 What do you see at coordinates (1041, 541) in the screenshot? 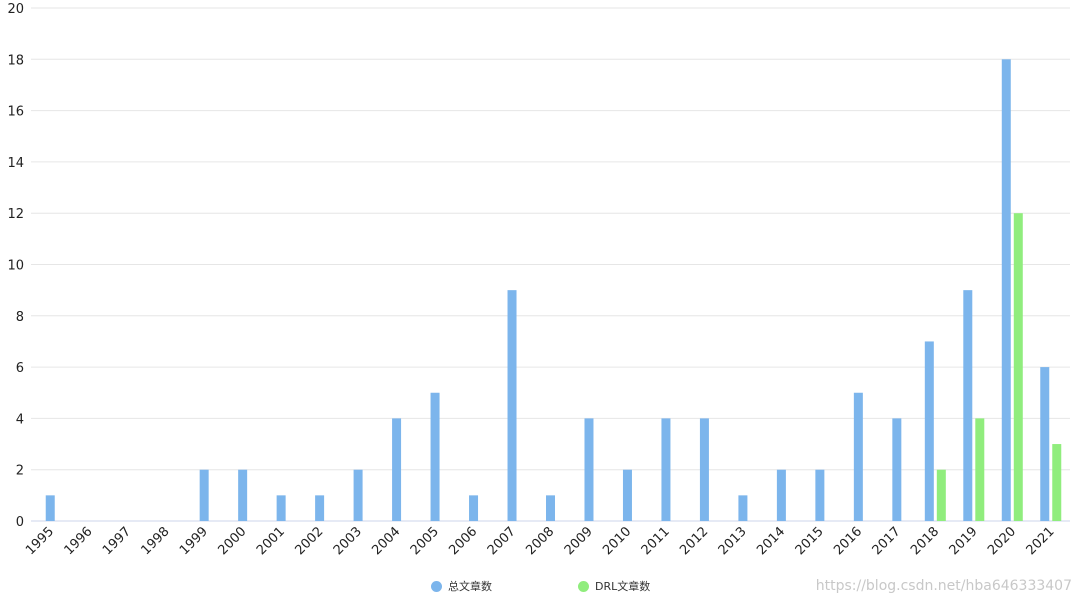
I see `x-tick-label-2021: 2021` at bounding box center [1041, 541].